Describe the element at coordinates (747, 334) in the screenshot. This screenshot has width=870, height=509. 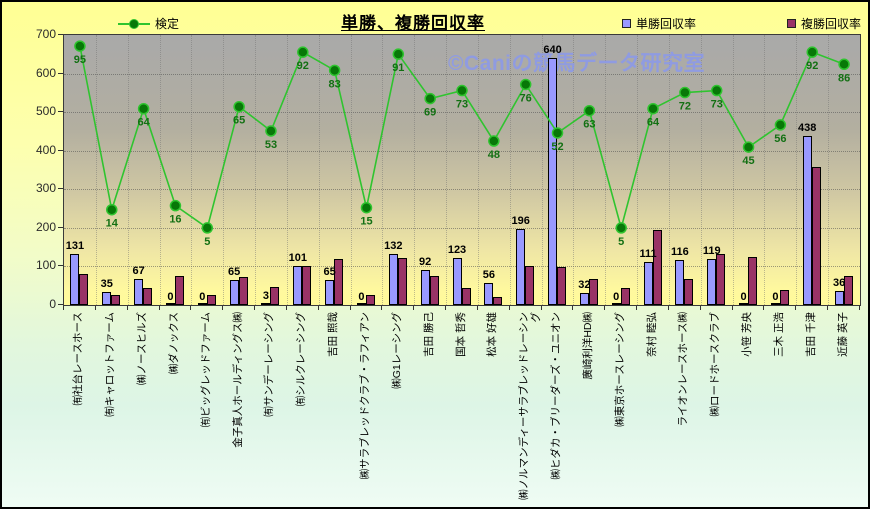
I see `category-label: 小笹 芳央` at that location.